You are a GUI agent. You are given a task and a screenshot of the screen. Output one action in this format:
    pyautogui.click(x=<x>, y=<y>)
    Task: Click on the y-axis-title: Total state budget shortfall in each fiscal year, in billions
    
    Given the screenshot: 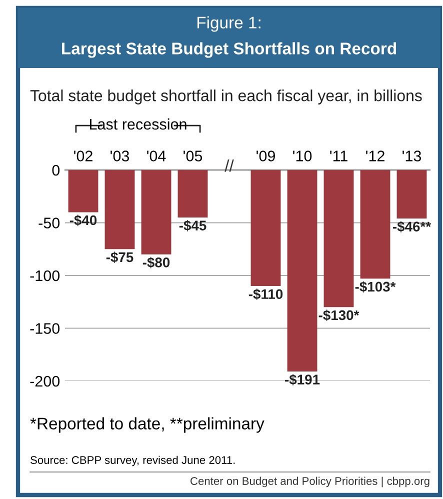 What is the action you would take?
    pyautogui.click(x=226, y=97)
    